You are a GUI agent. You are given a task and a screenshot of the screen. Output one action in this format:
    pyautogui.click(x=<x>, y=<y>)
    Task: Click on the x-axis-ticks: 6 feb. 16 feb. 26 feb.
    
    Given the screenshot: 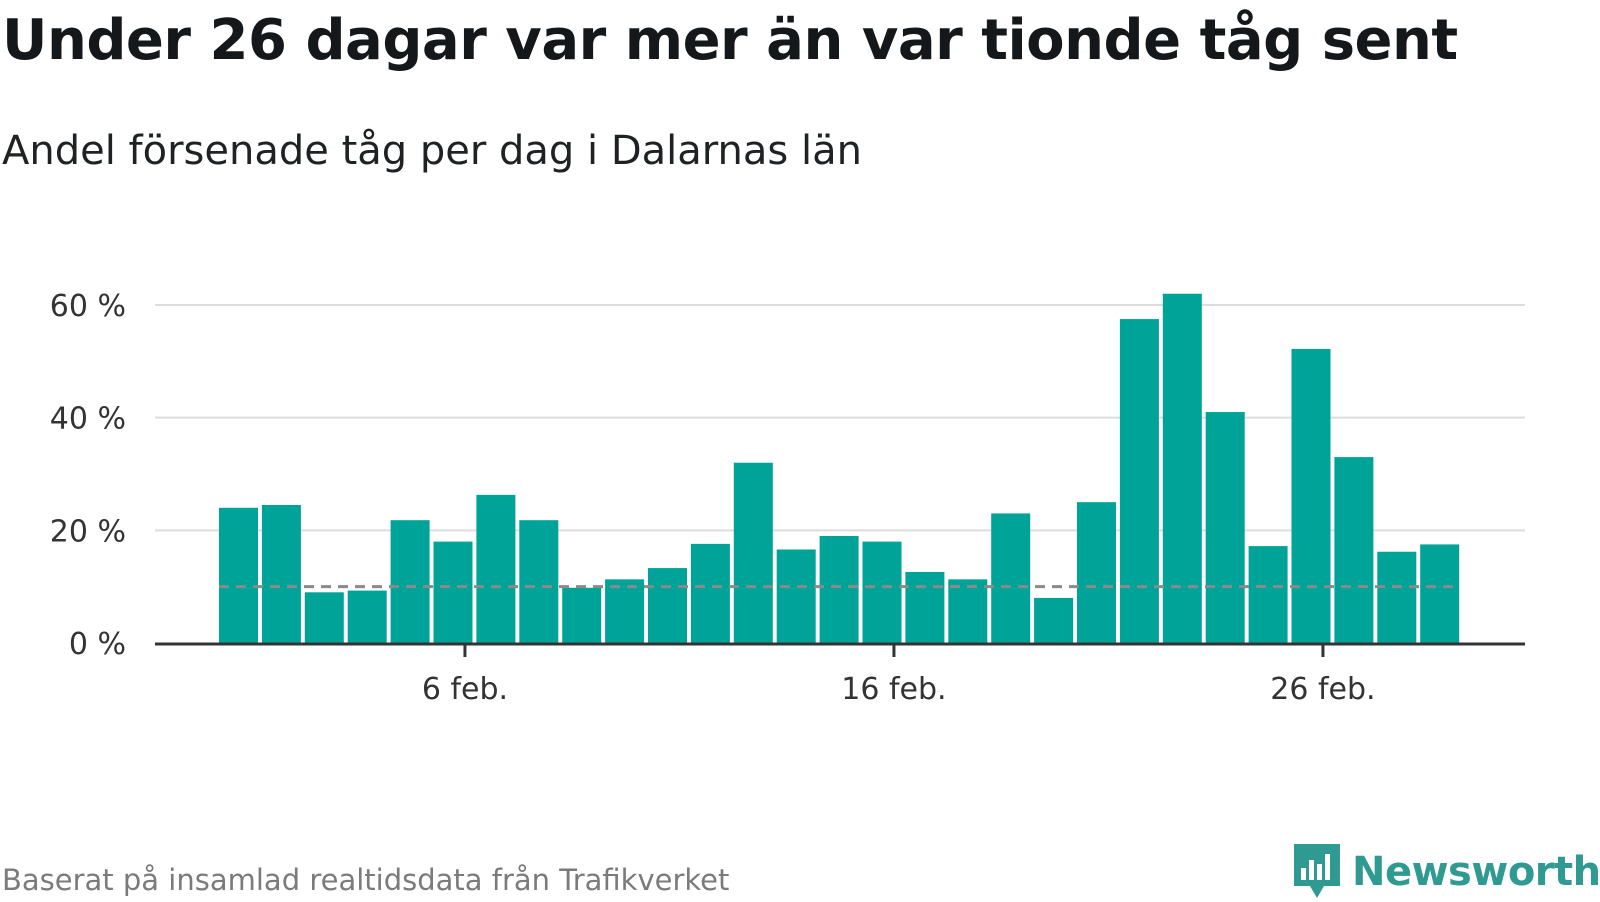 What is the action you would take?
    pyautogui.click(x=899, y=675)
    